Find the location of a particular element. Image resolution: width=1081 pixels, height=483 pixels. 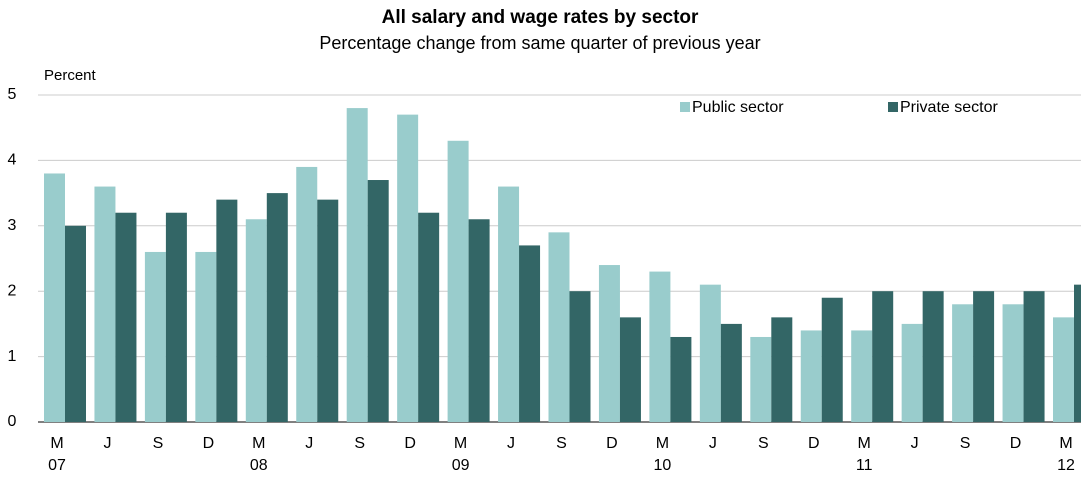

y-tick-label: 3 is located at coordinates (12, 225).